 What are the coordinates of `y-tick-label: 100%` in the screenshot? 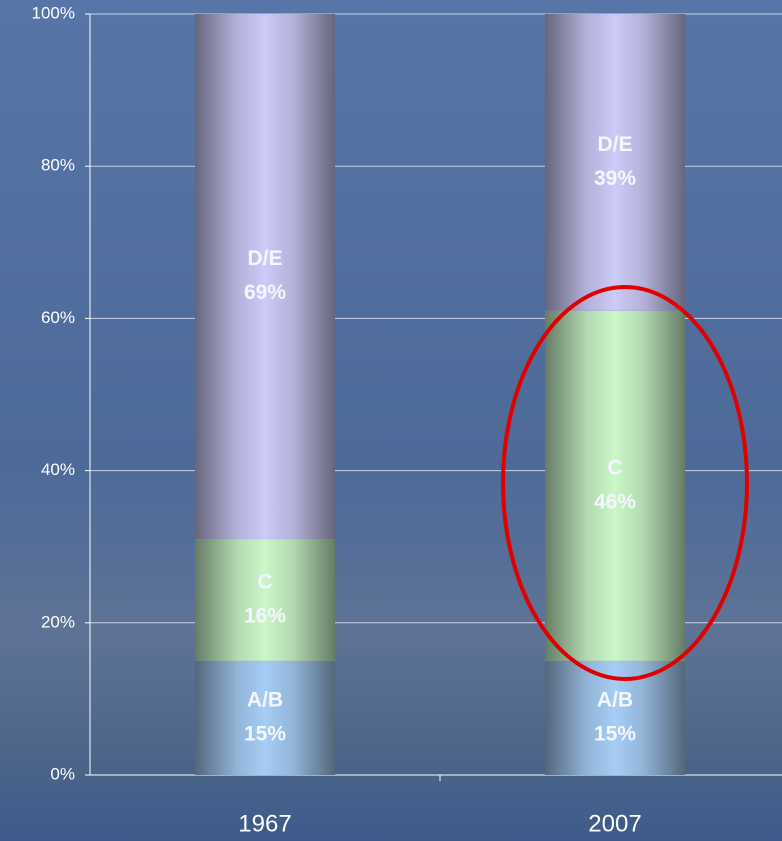 It's located at (53, 12).